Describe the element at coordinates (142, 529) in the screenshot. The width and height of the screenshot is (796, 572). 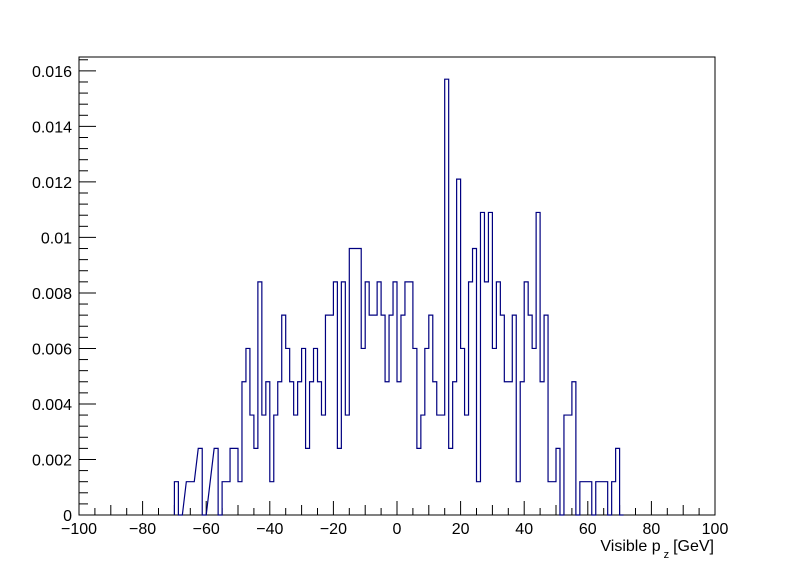
I see `x-tick-label: −80` at that location.